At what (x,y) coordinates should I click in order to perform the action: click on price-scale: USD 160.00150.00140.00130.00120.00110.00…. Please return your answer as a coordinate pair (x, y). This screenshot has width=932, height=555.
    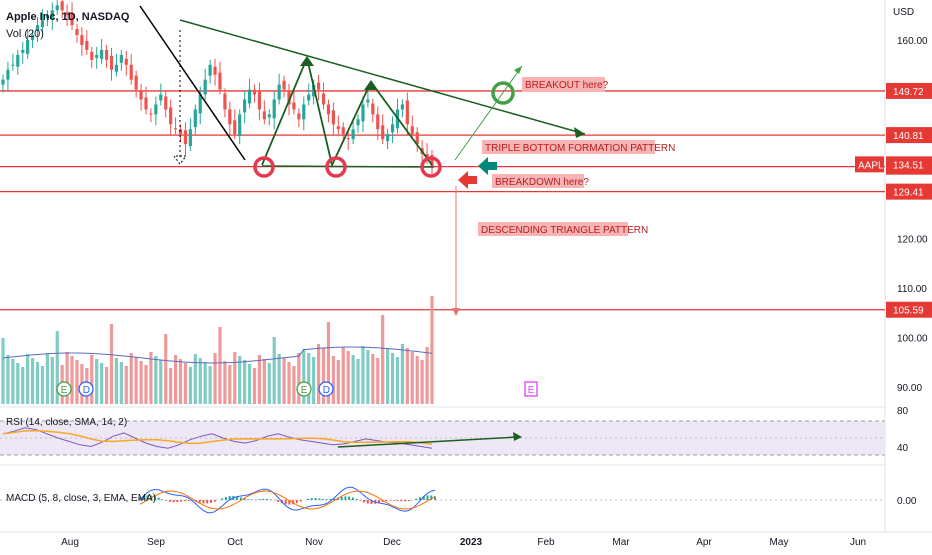
    Looking at the image, I should click on (910, 200).